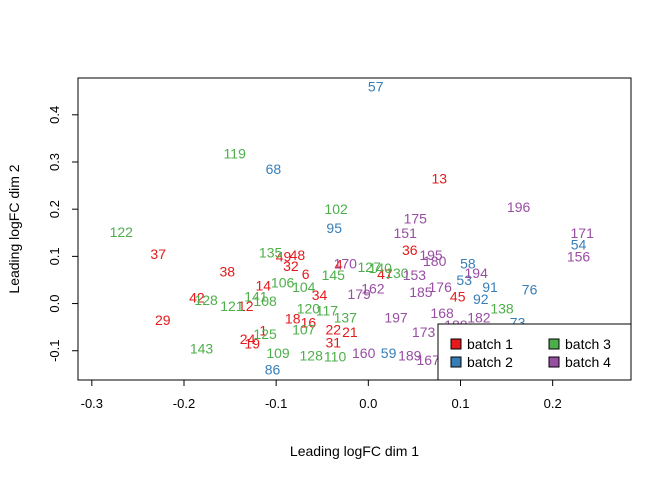 The image size is (672, 480). What do you see at coordinates (490, 362) in the screenshot?
I see `legend-label: batch 2` at bounding box center [490, 362].